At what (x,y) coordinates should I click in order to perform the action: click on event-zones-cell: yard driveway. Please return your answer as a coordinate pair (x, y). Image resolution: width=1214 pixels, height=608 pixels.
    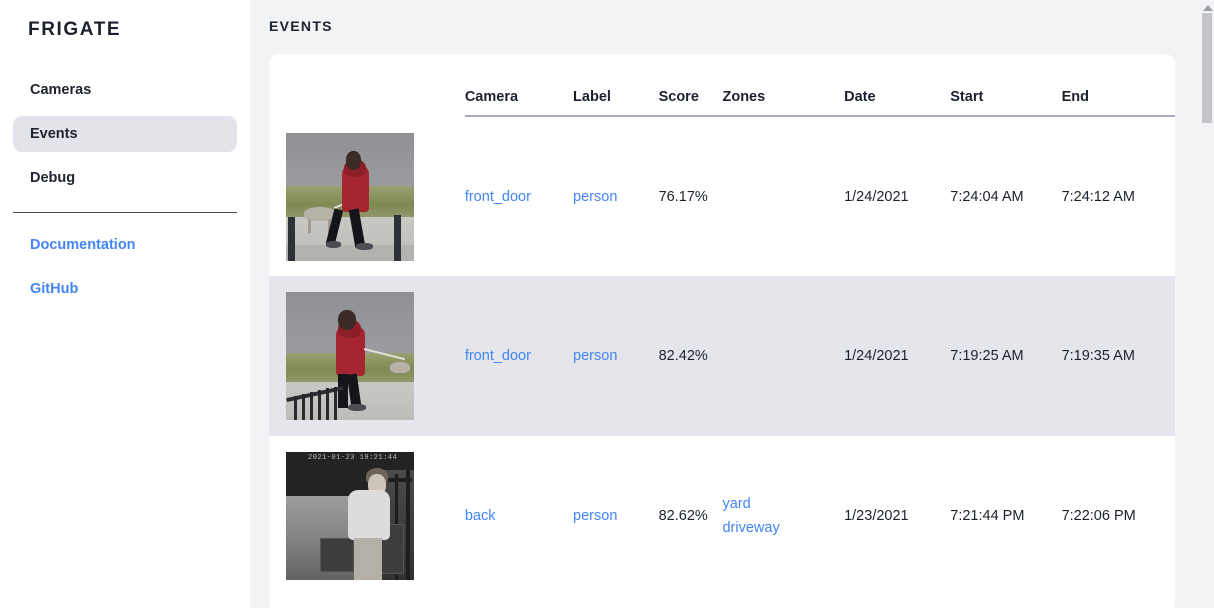
    Looking at the image, I should click on (783, 516).